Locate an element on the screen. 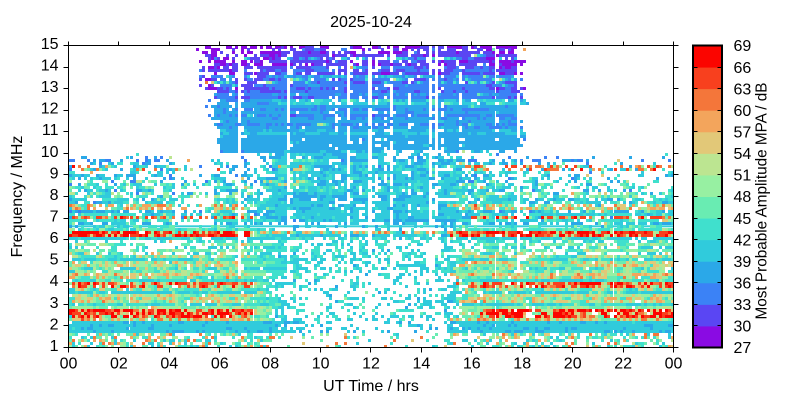 This screenshot has width=800, height=400. svg-text: 48 is located at coordinates (743, 197).